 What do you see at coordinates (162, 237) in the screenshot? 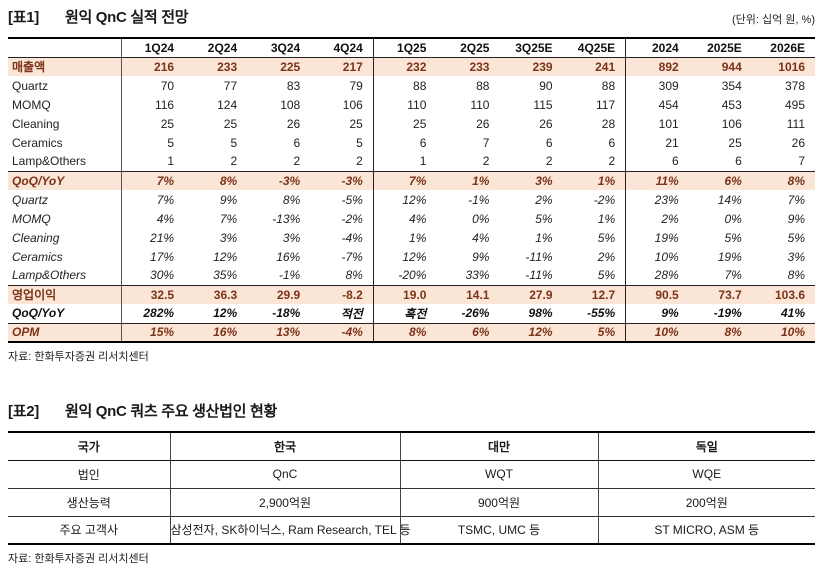
I see `table1-value-cell: 21%` at bounding box center [162, 237].